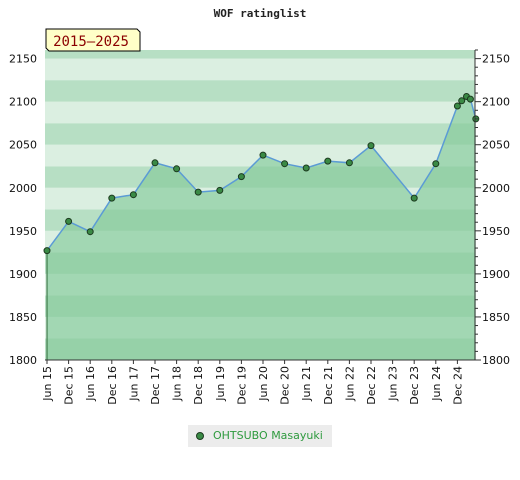  I want to click on x-tick-label: Jun 23, so click(393, 384).